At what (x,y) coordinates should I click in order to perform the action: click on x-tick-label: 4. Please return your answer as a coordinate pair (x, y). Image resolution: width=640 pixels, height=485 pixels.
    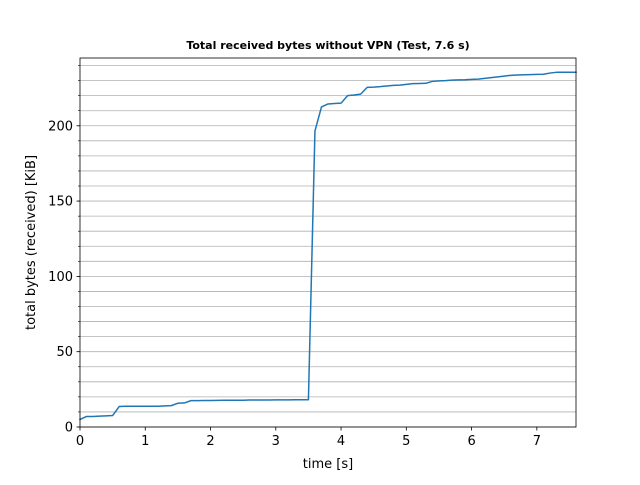
    Looking at the image, I should click on (341, 441).